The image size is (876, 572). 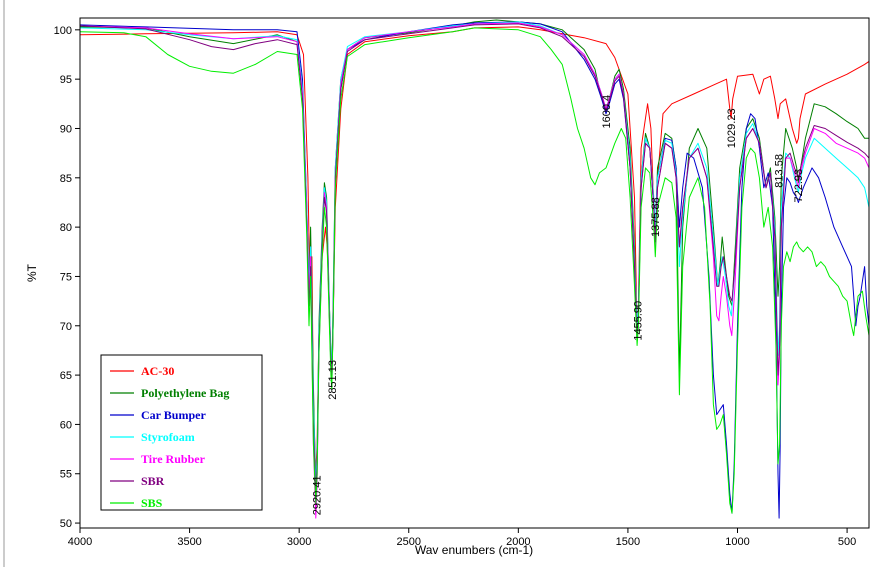 I want to click on x-tick-label-6: 1000, so click(x=737, y=542).